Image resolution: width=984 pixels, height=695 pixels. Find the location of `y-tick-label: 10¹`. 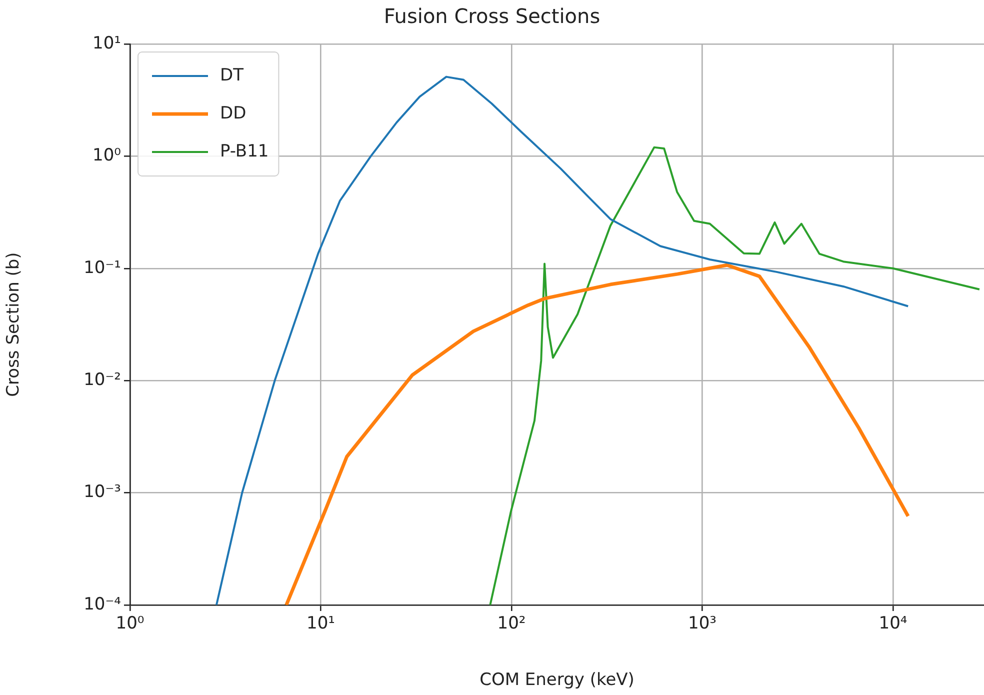

y-tick-label: 10¹ is located at coordinates (106, 43).